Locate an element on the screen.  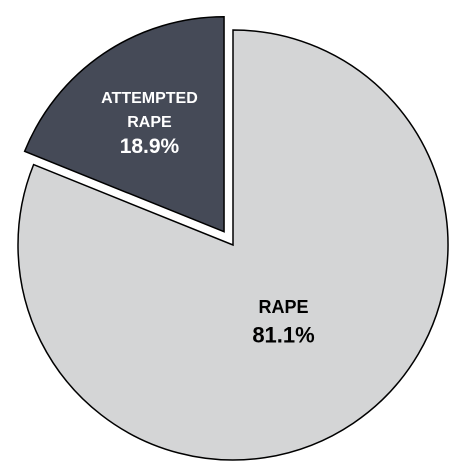
slice-value-label: 81.1% is located at coordinates (283, 334).